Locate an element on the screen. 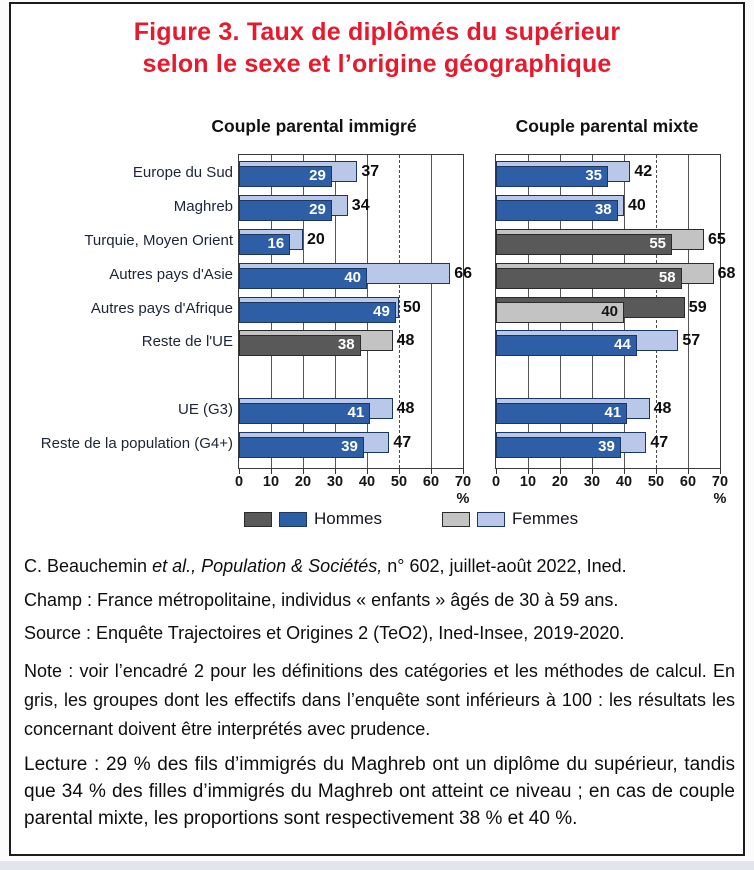 The image size is (754, 870). value-label-outside: 42 is located at coordinates (643, 171).